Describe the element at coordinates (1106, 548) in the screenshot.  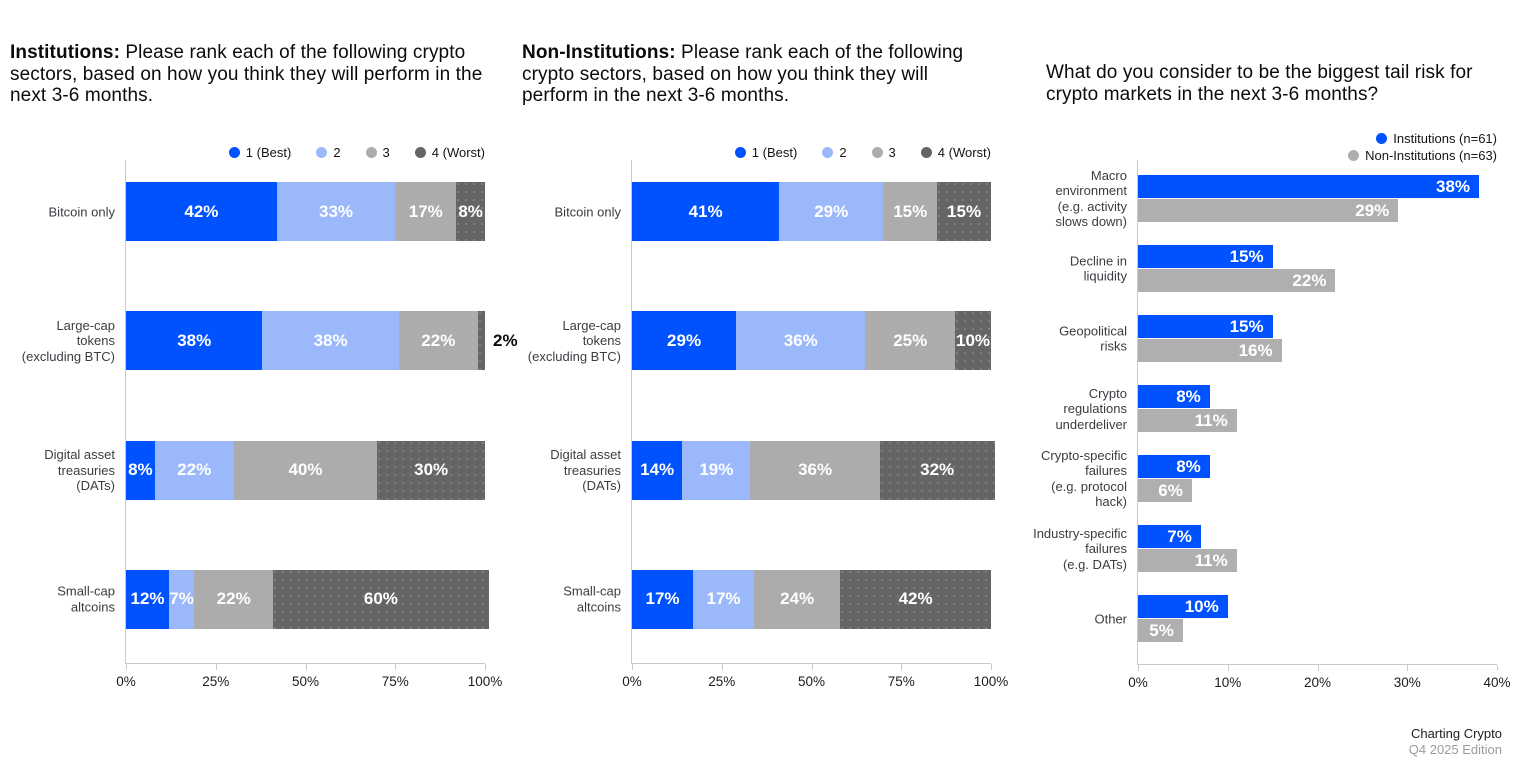
I see `category-label-line: failures` at that location.